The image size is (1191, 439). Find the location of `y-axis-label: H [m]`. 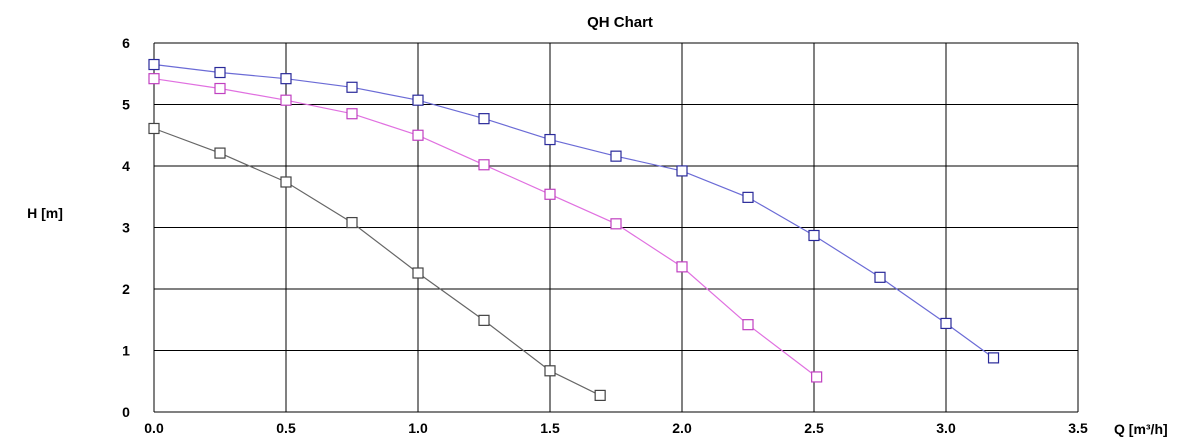

y-axis-label: H [m] is located at coordinates (45, 213).